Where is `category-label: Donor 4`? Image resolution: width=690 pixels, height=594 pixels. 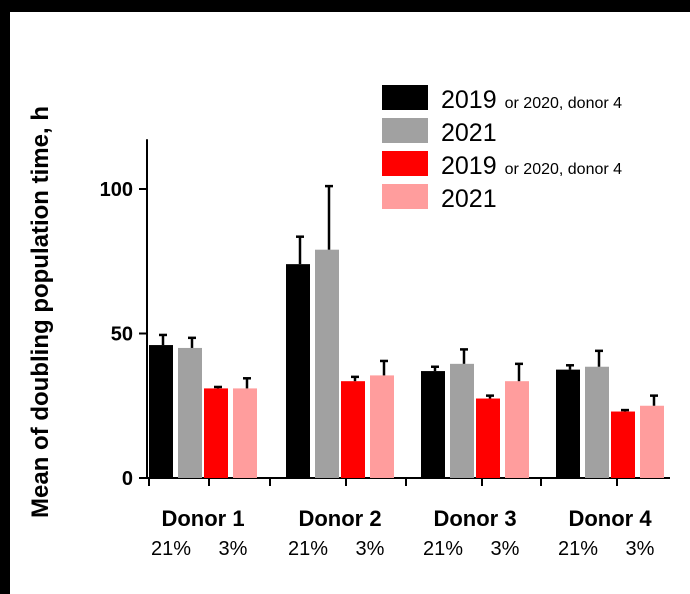
category-label: Donor 4 is located at coordinates (610, 518).